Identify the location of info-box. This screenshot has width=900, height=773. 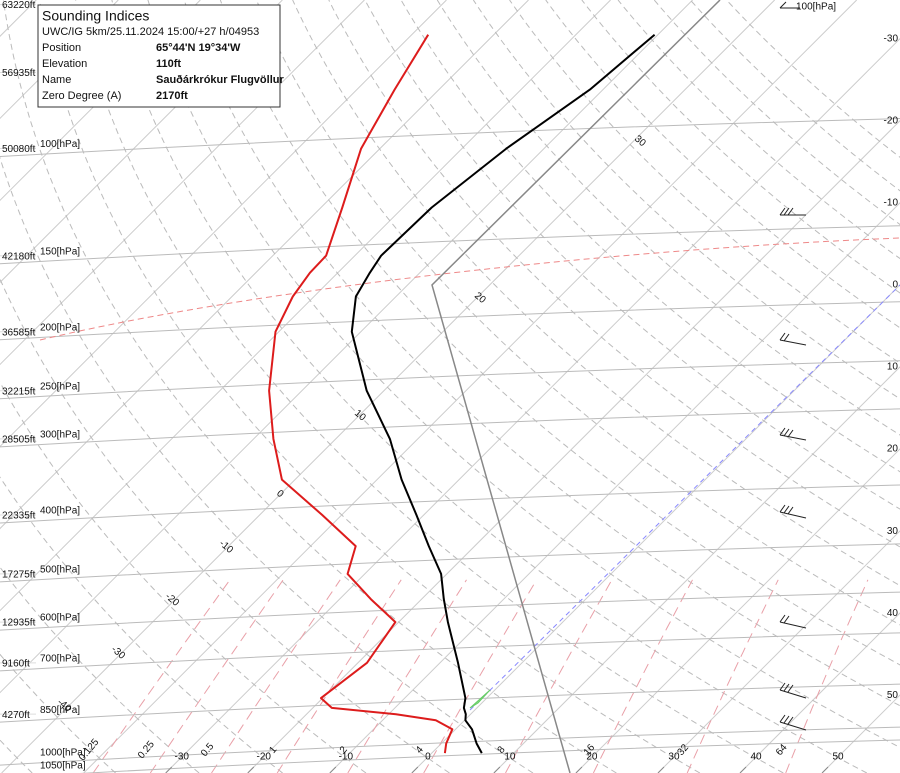
(159, 56).